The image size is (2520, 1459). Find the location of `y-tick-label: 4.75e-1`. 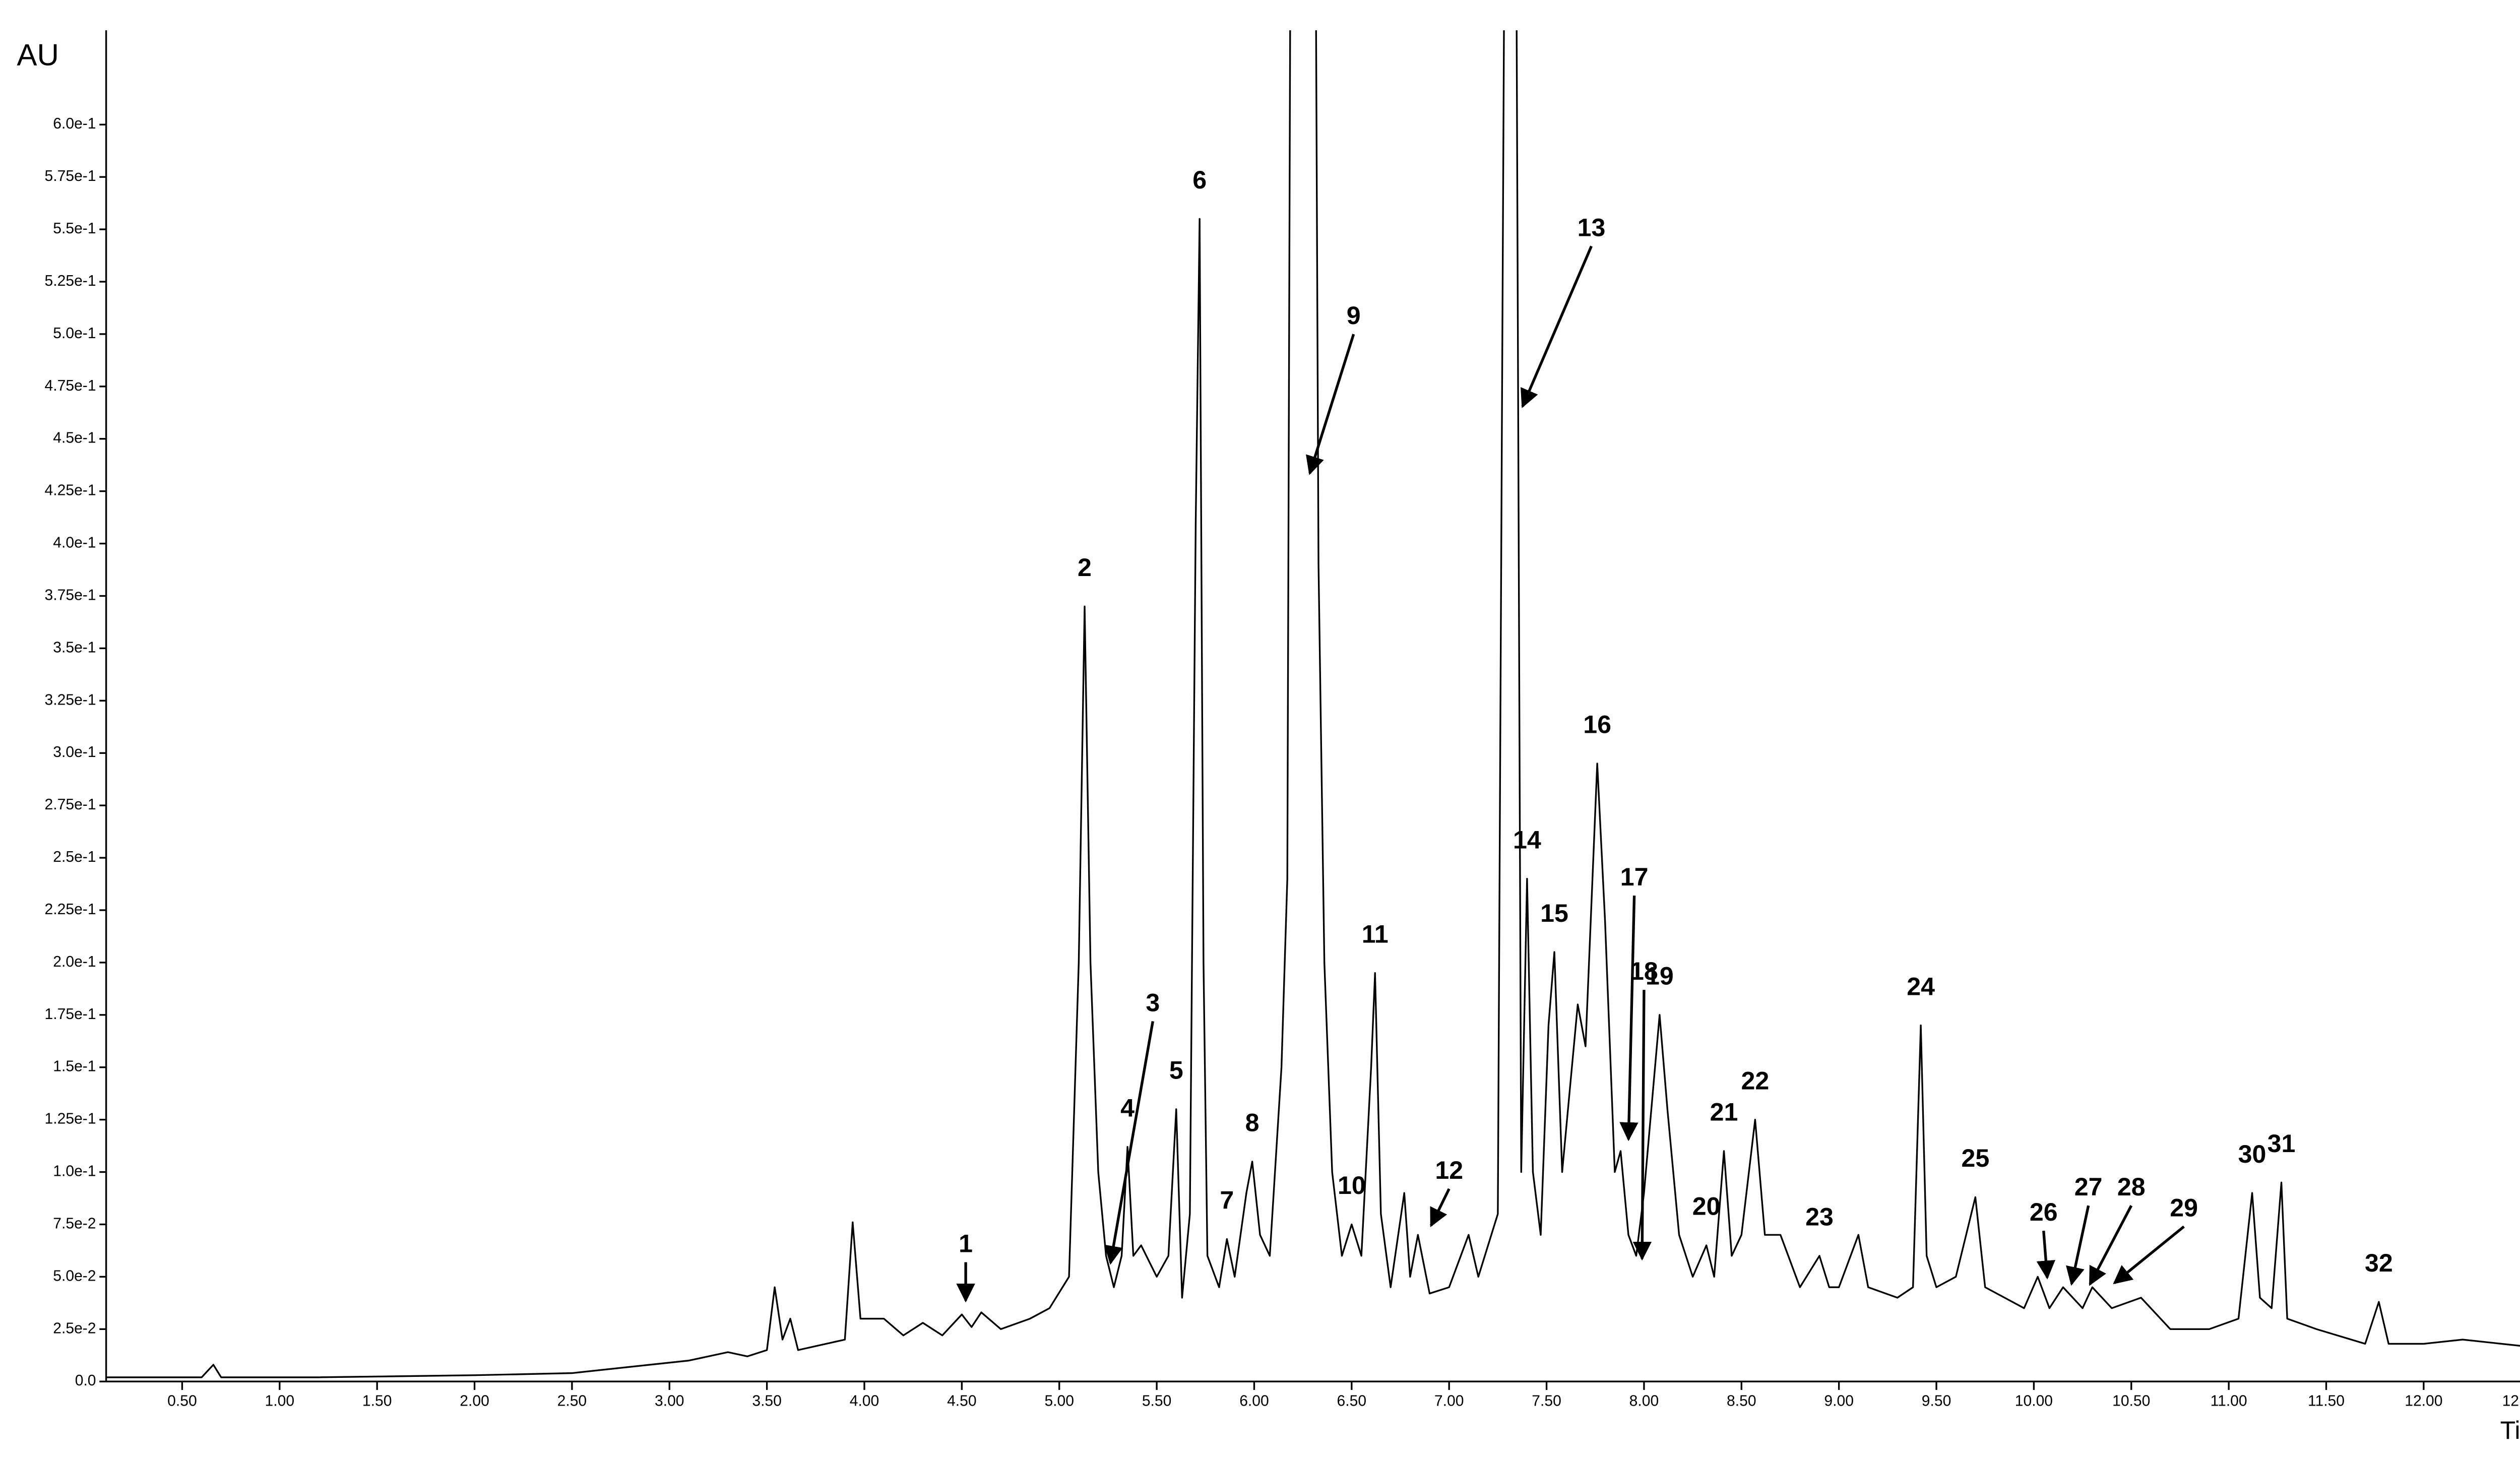

y-tick-label: 4.75e-1 is located at coordinates (70, 385).